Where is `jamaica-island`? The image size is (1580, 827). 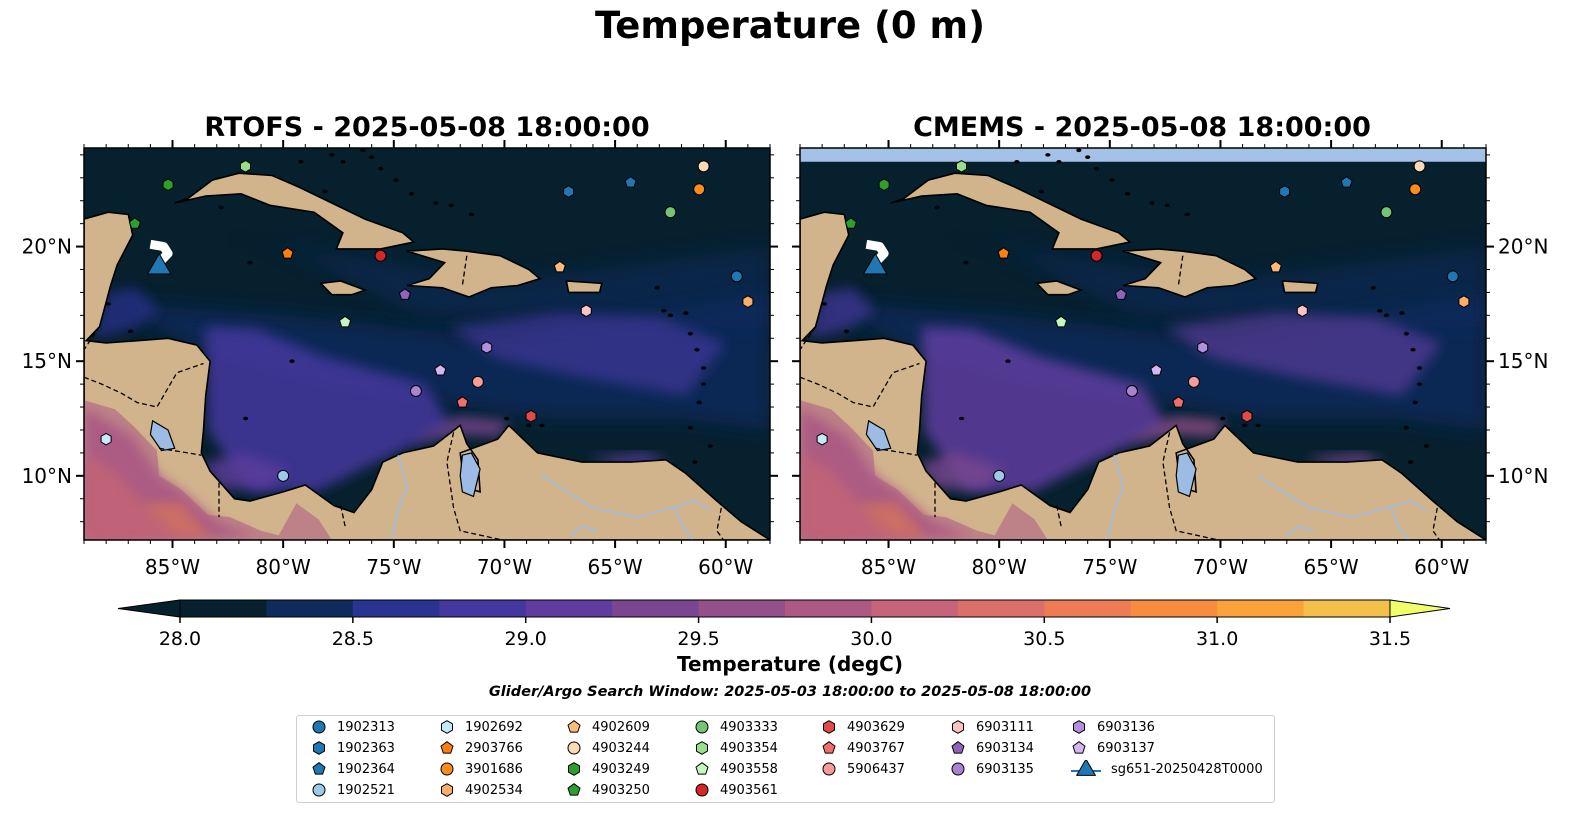
jamaica-island is located at coordinates (343, 288).